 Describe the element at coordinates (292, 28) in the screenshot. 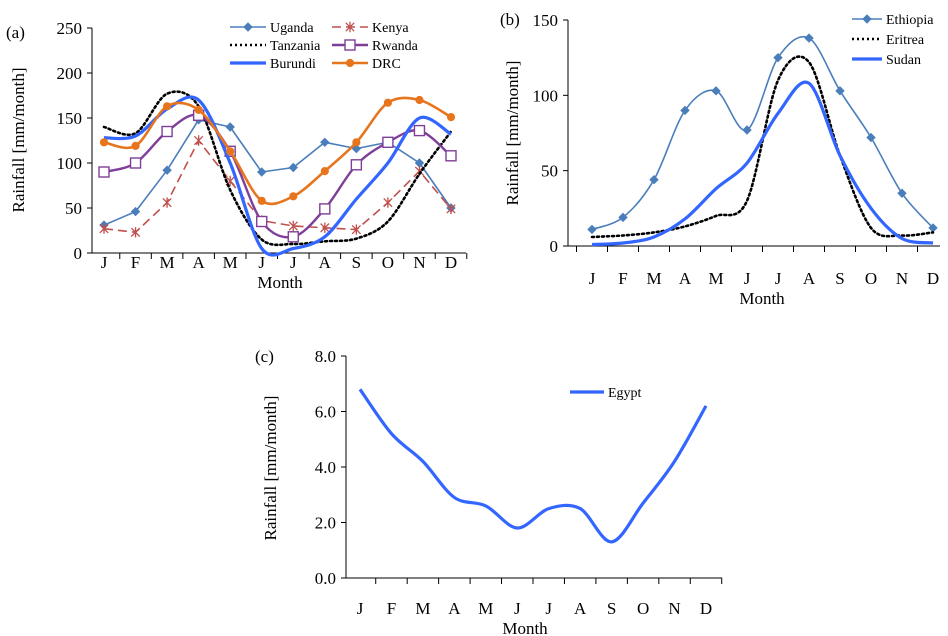

I see `legend-entry: Uganda` at that location.